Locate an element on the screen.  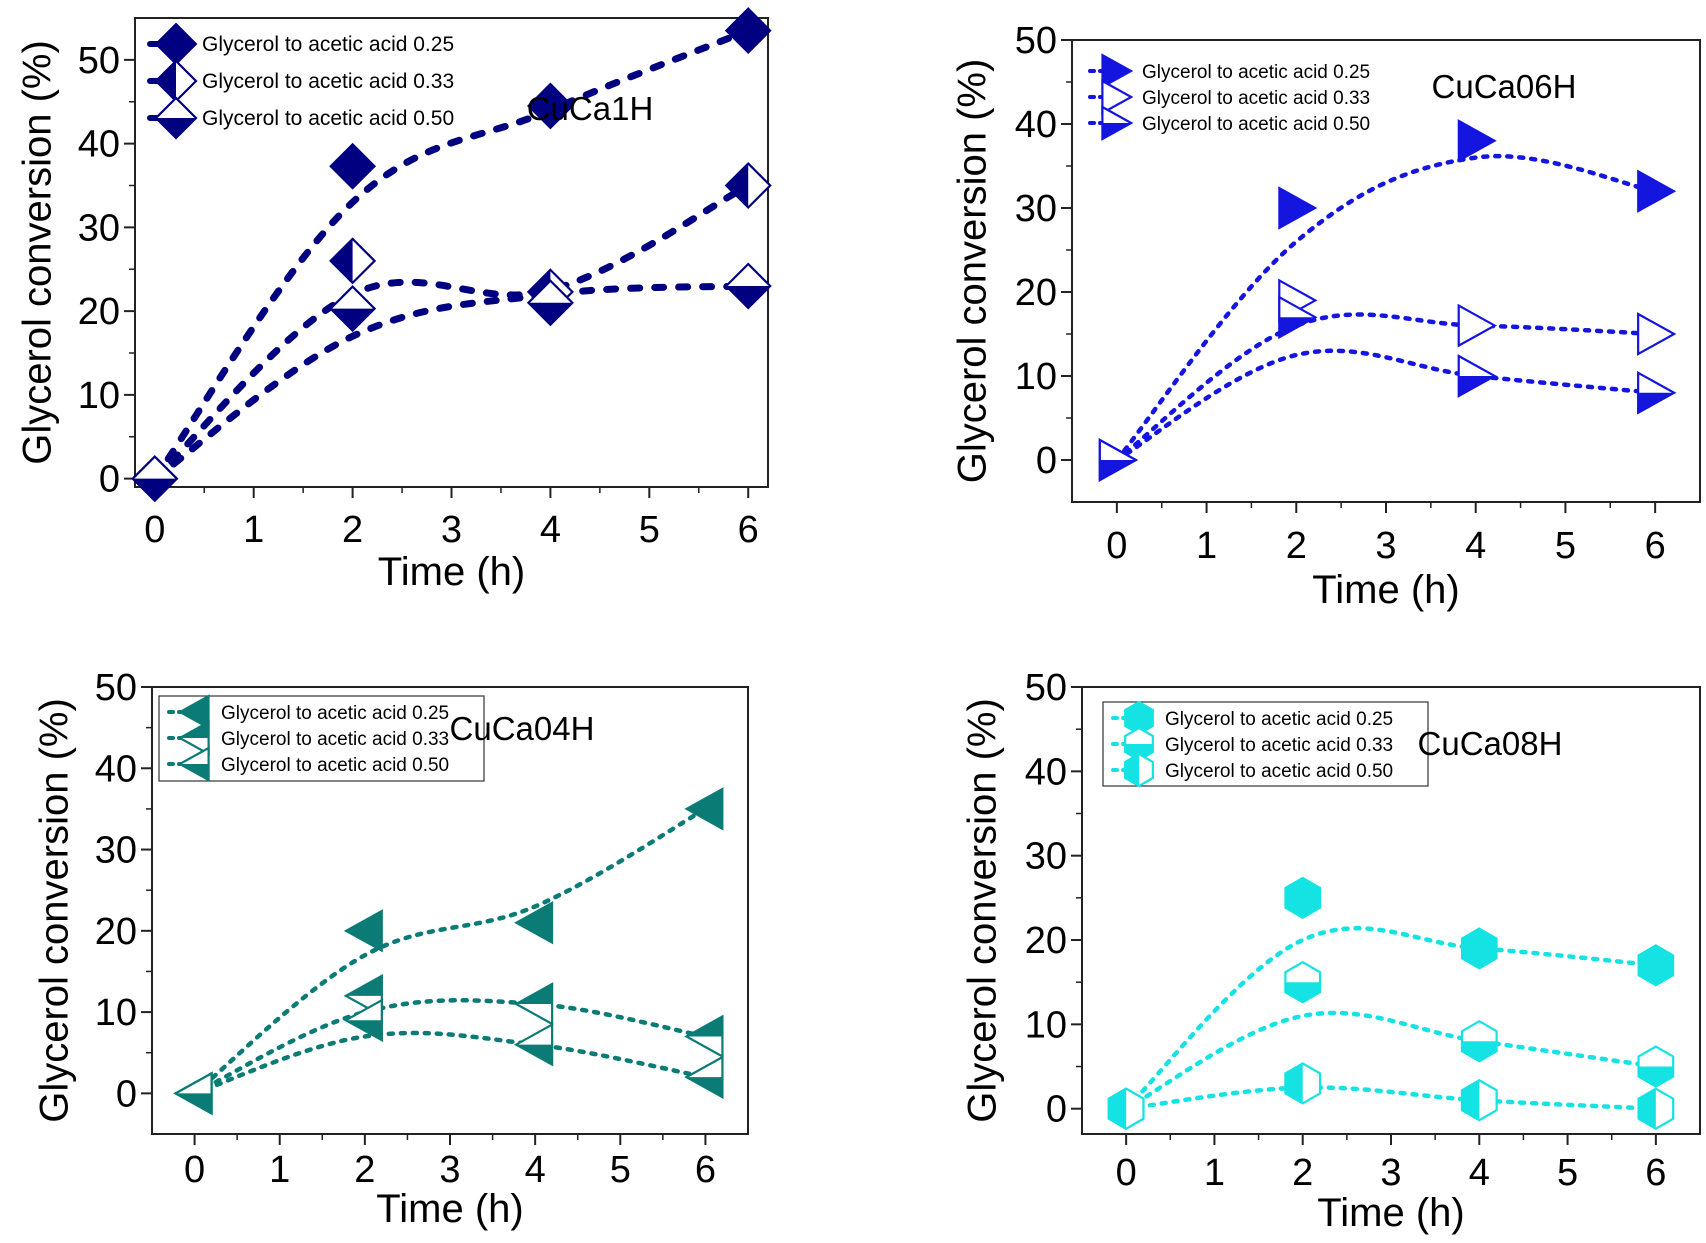
panel-title: CuCa08H is located at coordinates (1490, 743).